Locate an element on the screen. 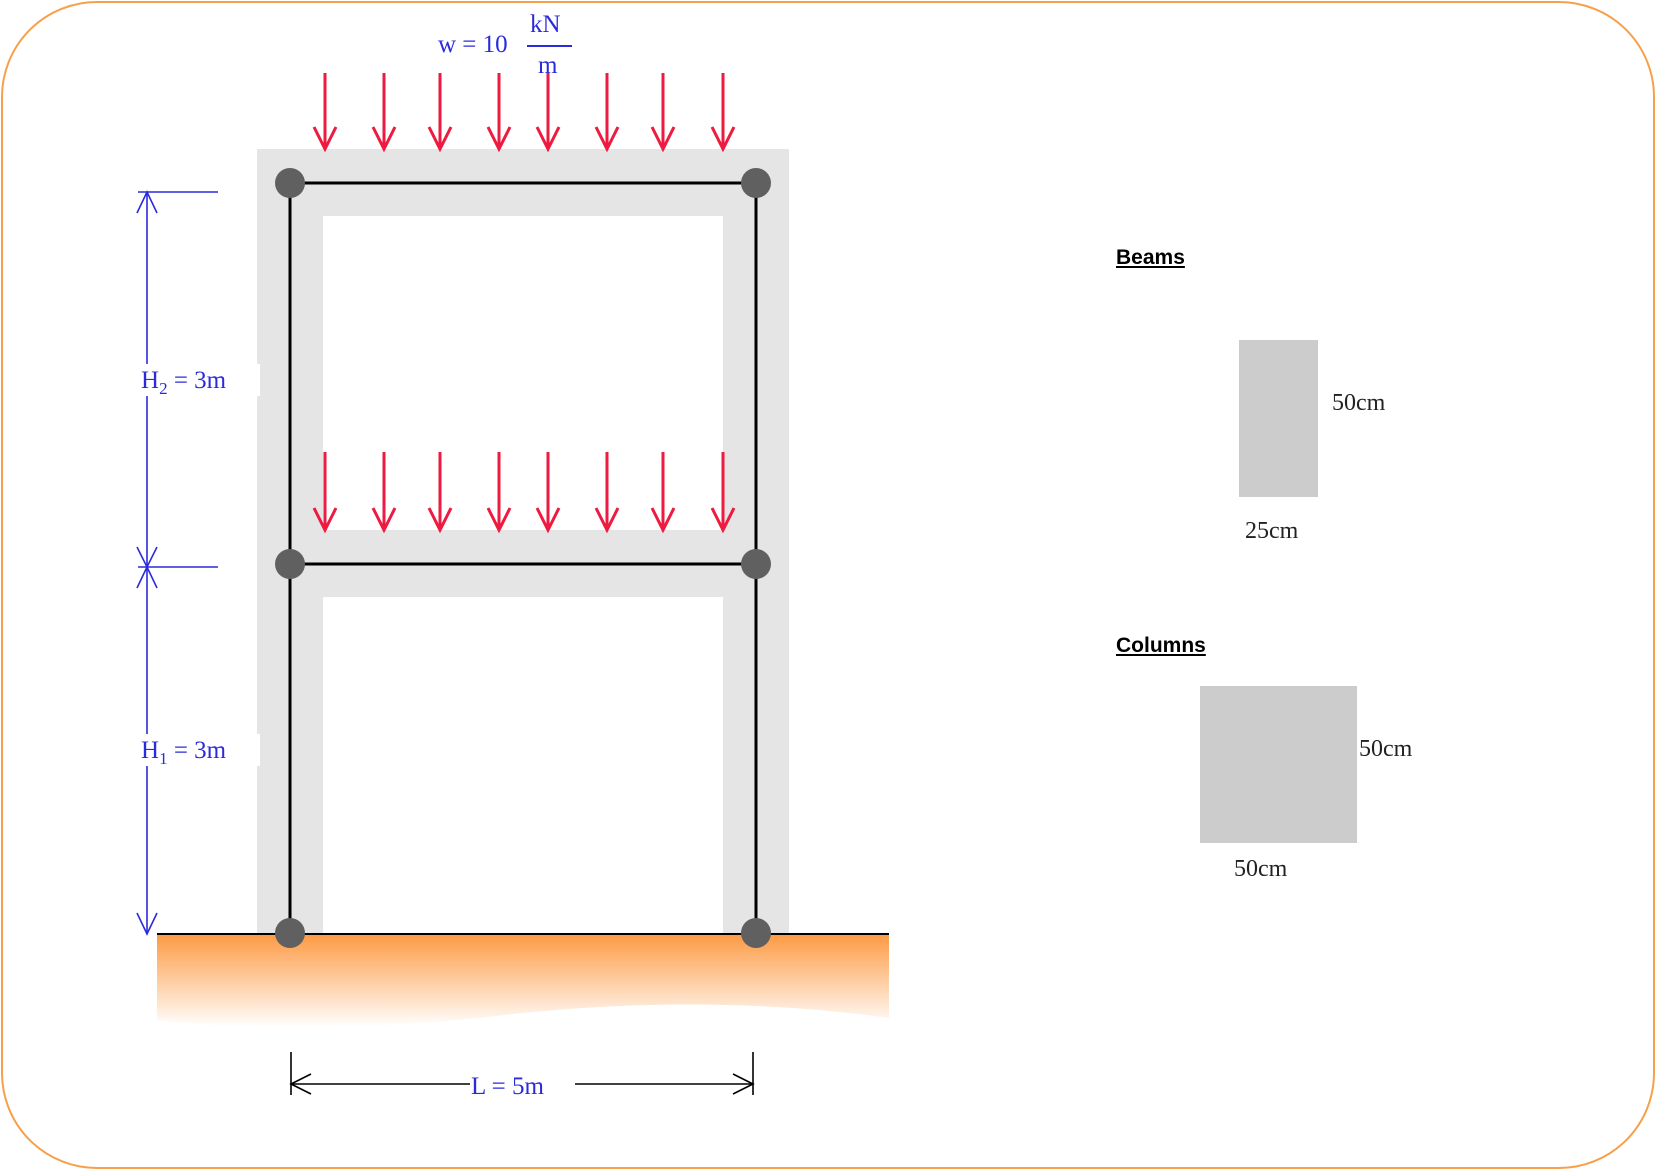 This screenshot has height=1175, width=1656. h2-label-bg is located at coordinates (199, 380).